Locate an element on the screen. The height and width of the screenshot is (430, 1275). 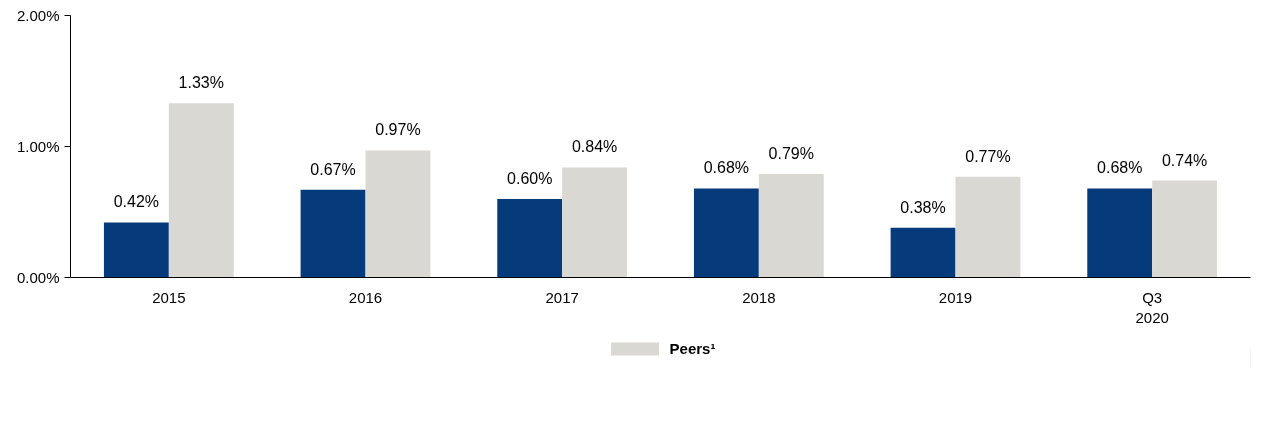
x-tick-label: 2016 is located at coordinates (365, 297).